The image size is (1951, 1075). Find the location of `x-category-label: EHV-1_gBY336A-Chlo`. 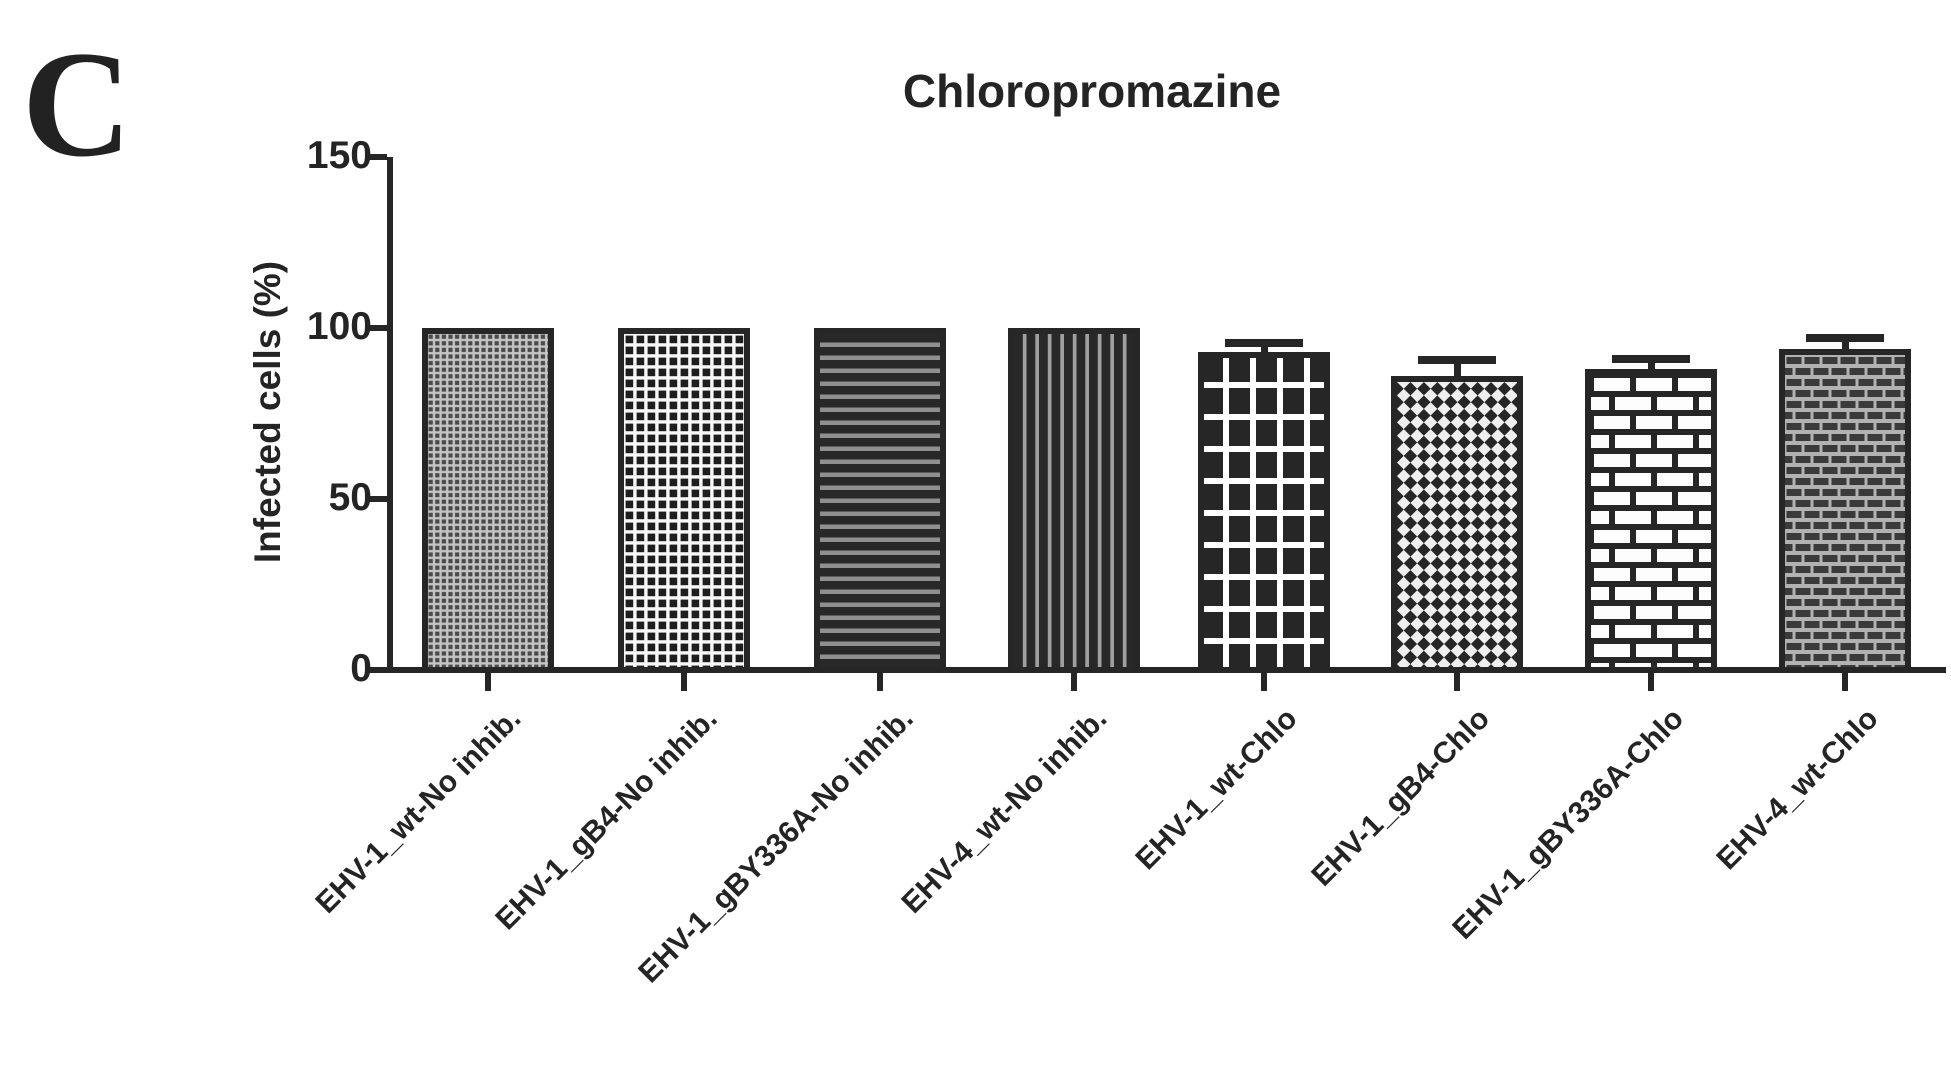

x-category-label: EHV-1_gBY336A-Chlo is located at coordinates (1568, 824).